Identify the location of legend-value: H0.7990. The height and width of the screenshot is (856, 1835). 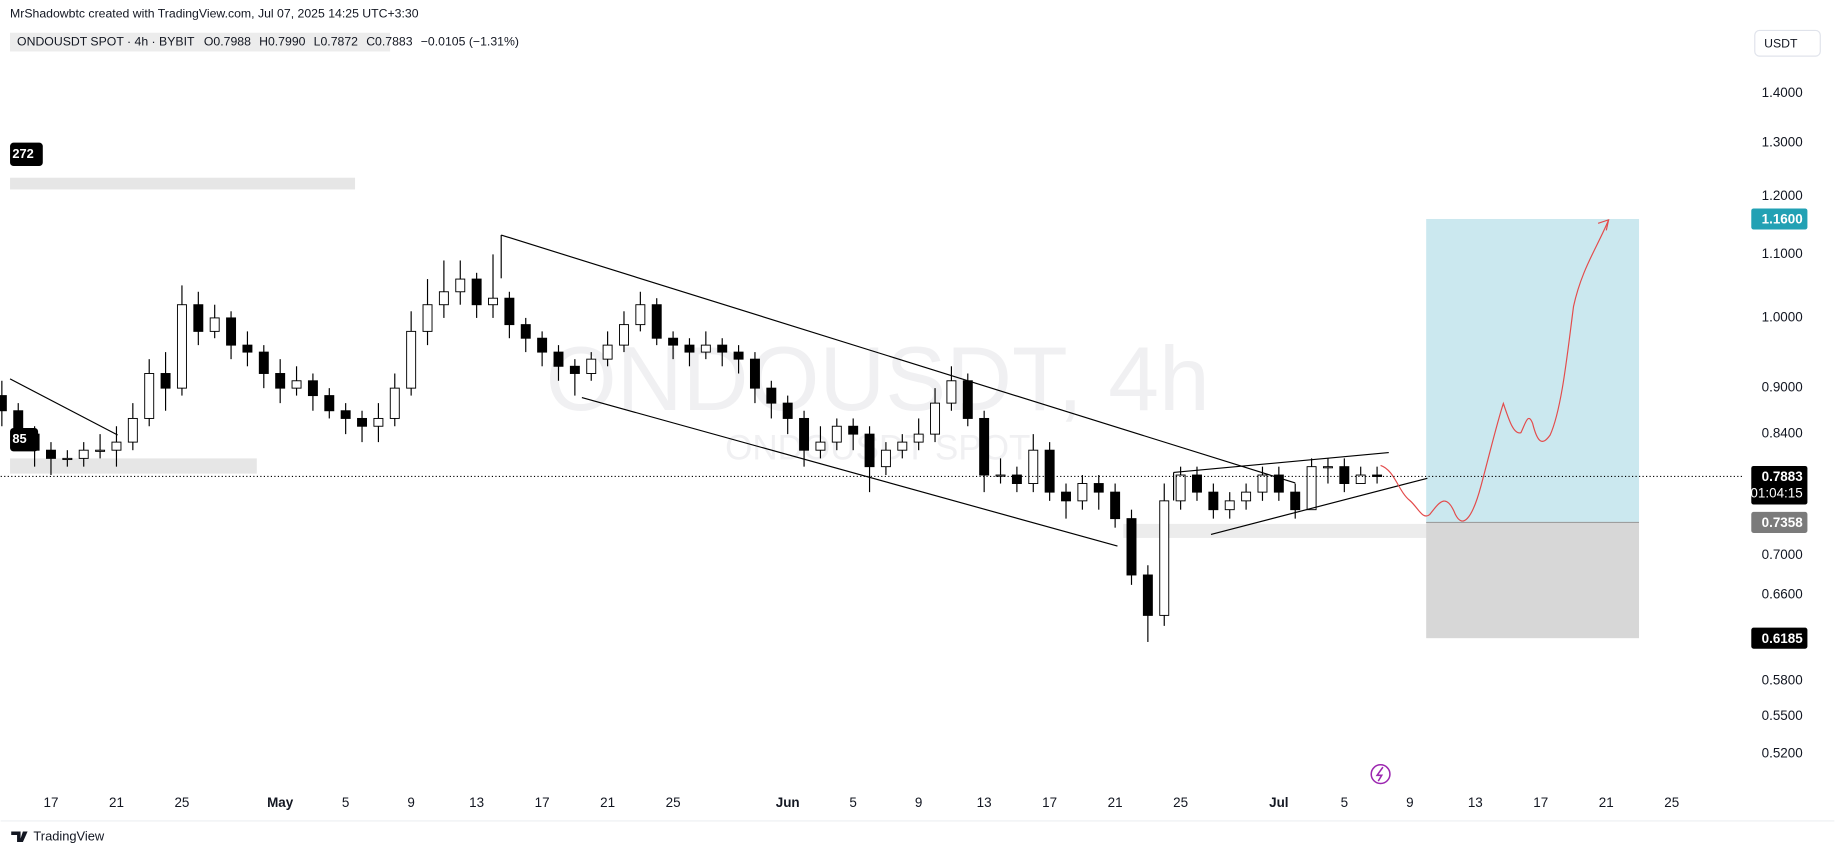
(282, 41).